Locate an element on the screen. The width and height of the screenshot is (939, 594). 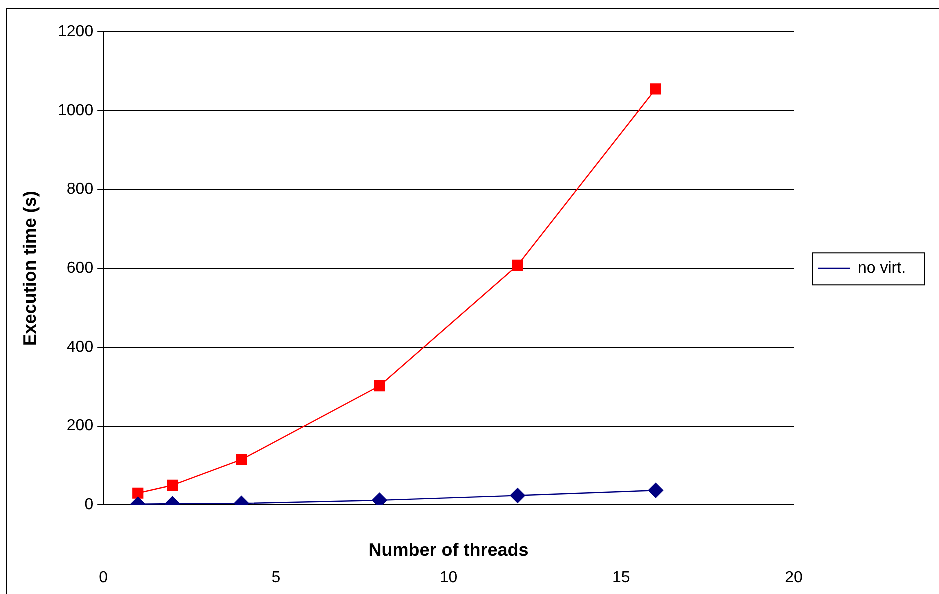
x-tick-label: 15 is located at coordinates (621, 577).